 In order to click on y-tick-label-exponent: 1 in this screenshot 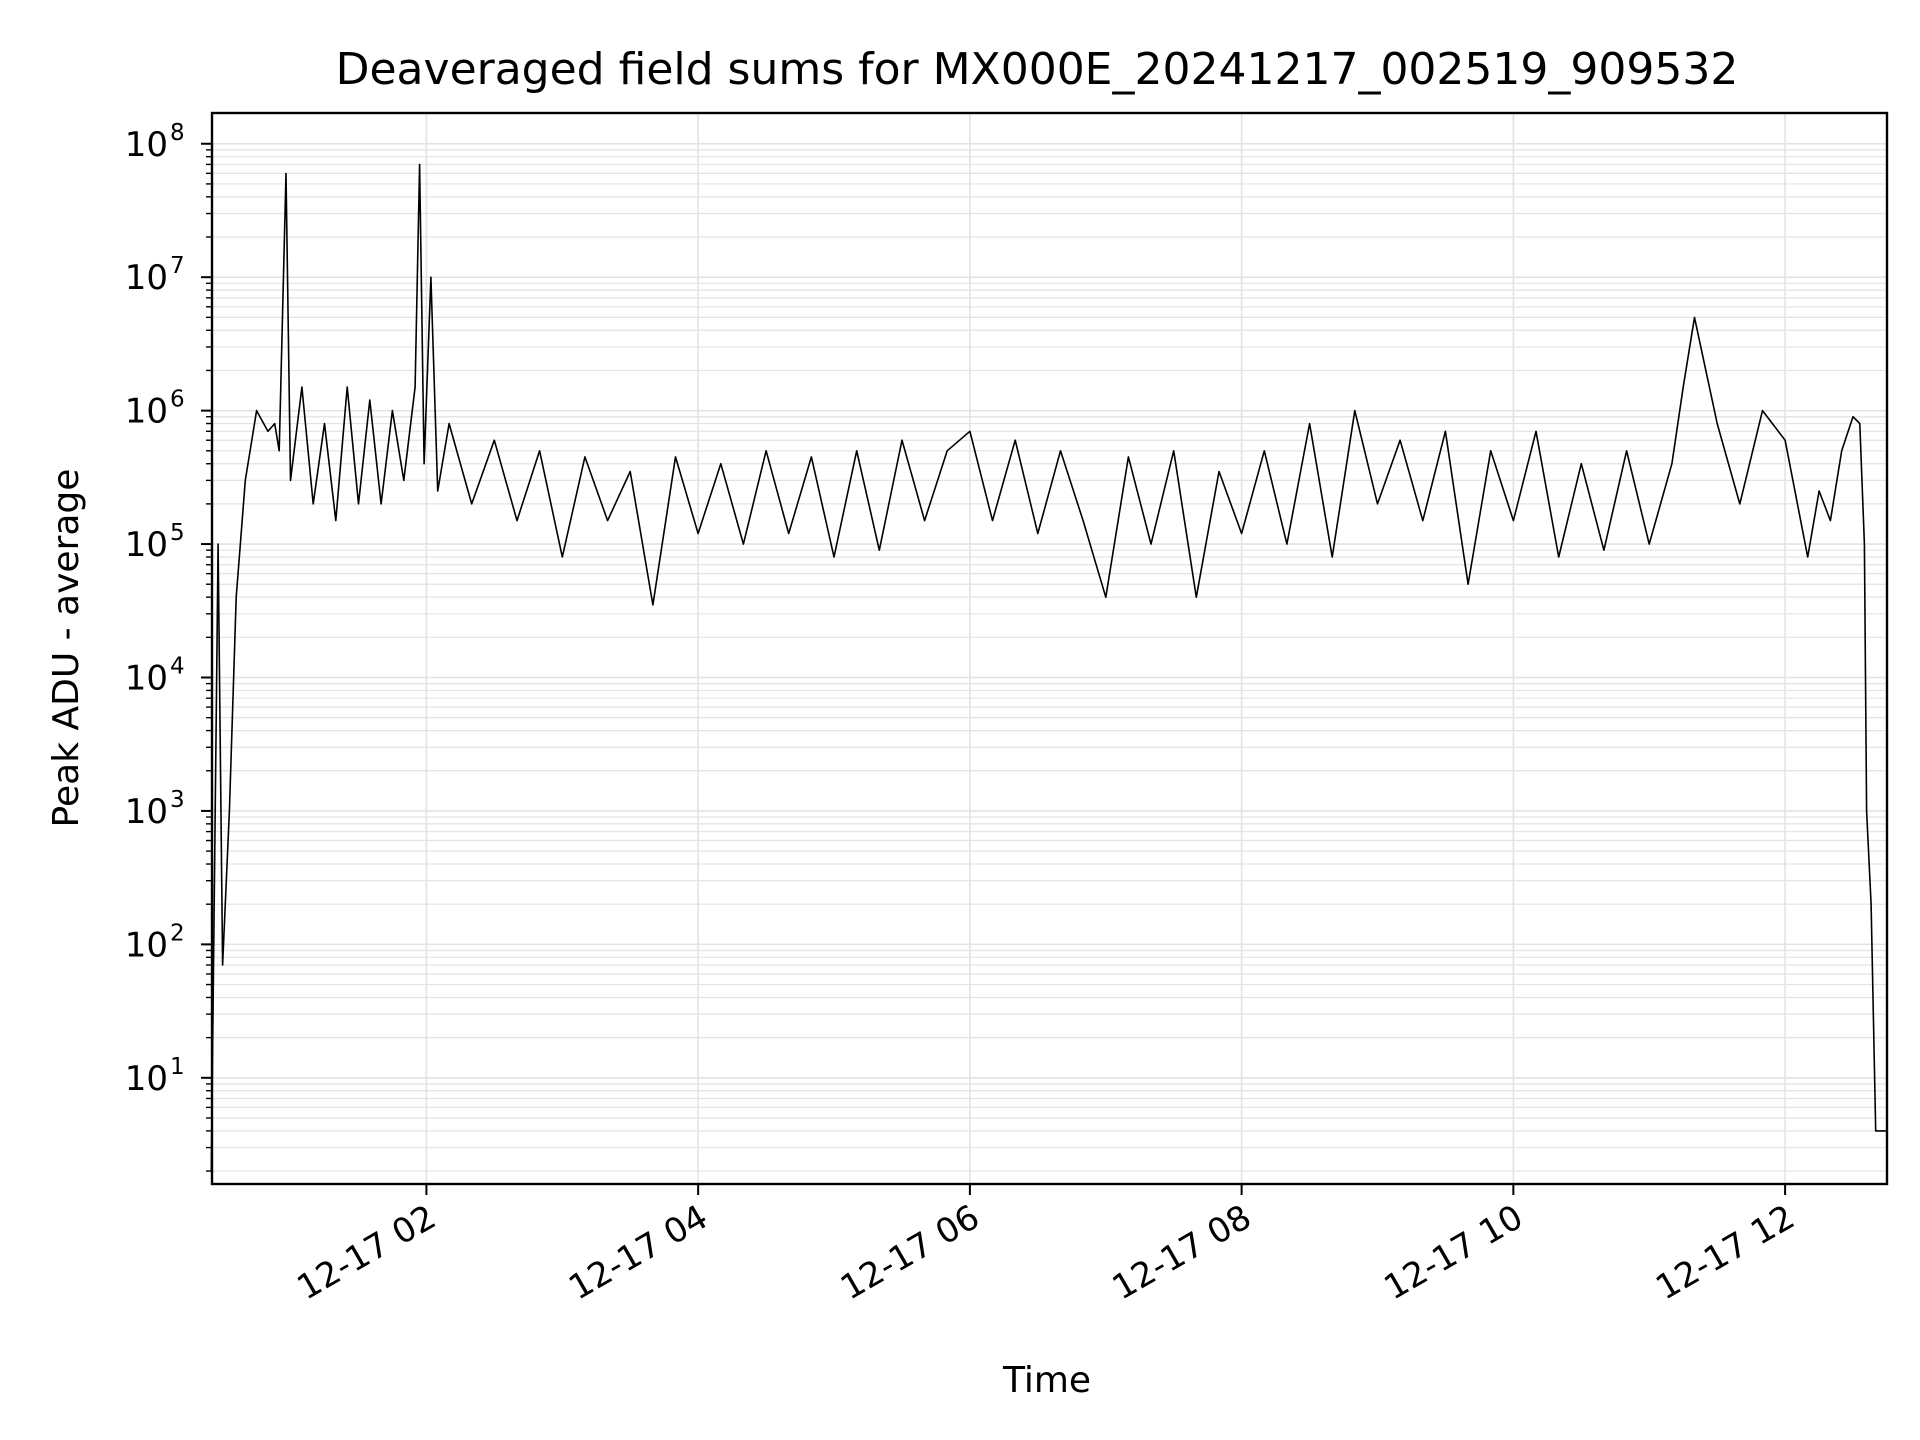, I will do `click(177, 1067)`.